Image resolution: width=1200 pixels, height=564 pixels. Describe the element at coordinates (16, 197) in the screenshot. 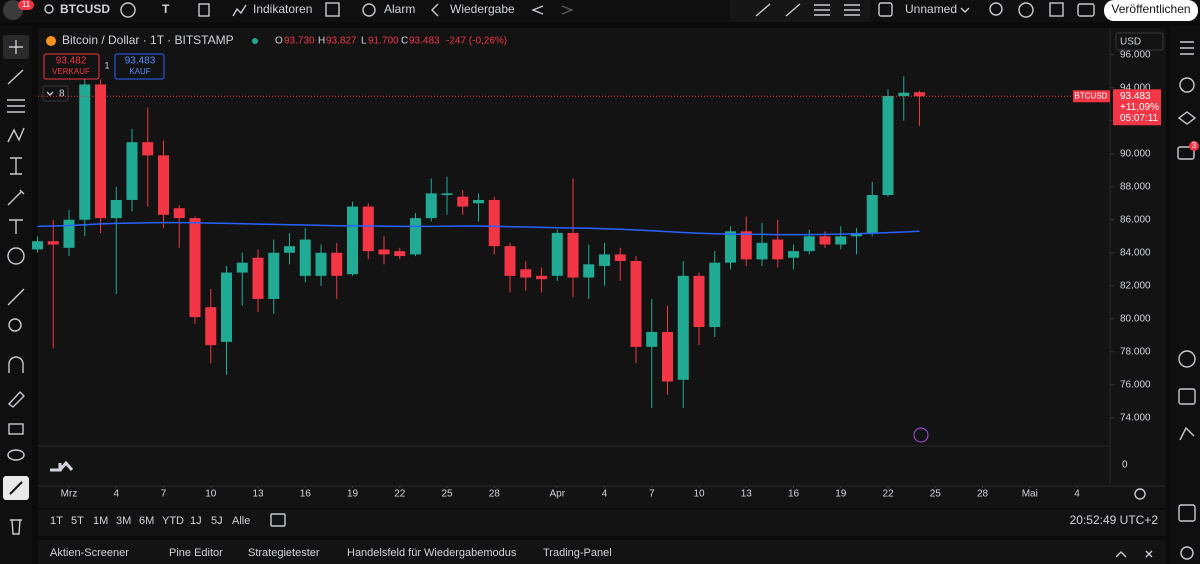

I see `brush-tool` at that location.